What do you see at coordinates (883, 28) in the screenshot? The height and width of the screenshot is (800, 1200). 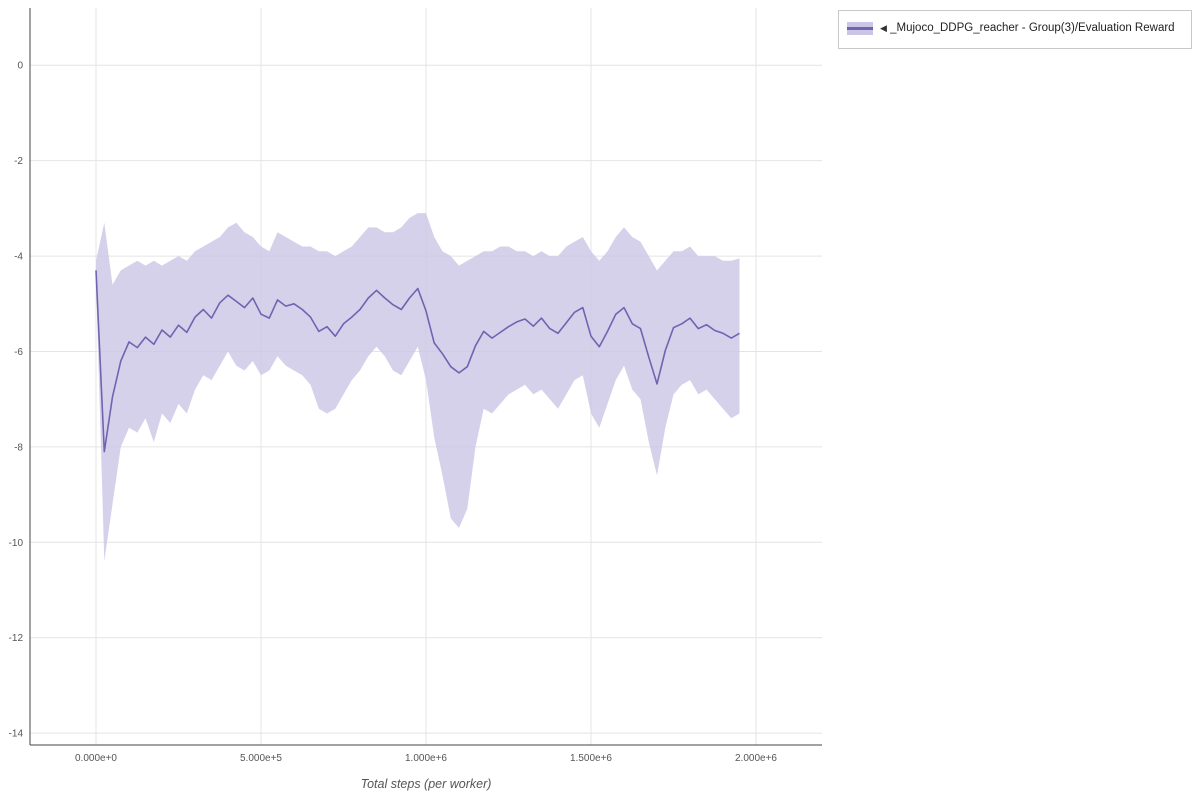 I see `legend-collapse-icon: ◀` at bounding box center [883, 28].